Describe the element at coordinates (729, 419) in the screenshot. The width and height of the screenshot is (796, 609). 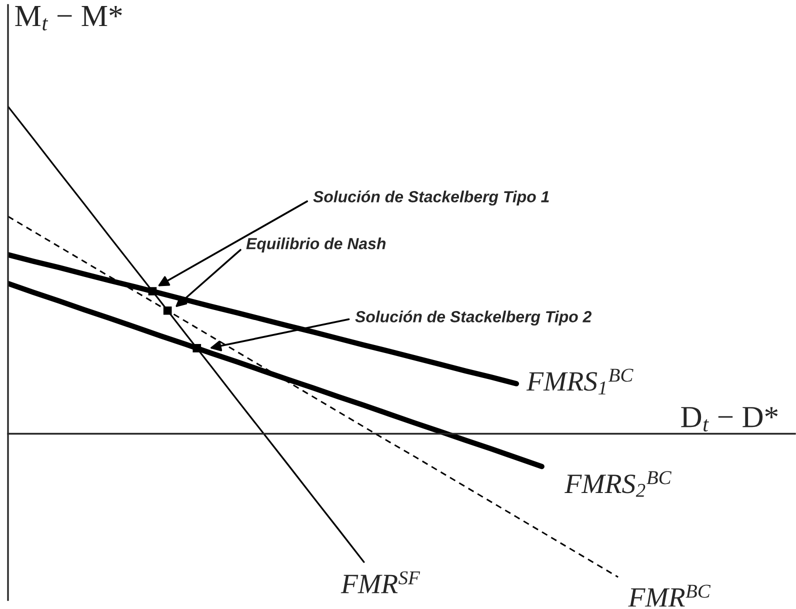
I see `x-axis-title: D$_{t}$ − D*` at that location.